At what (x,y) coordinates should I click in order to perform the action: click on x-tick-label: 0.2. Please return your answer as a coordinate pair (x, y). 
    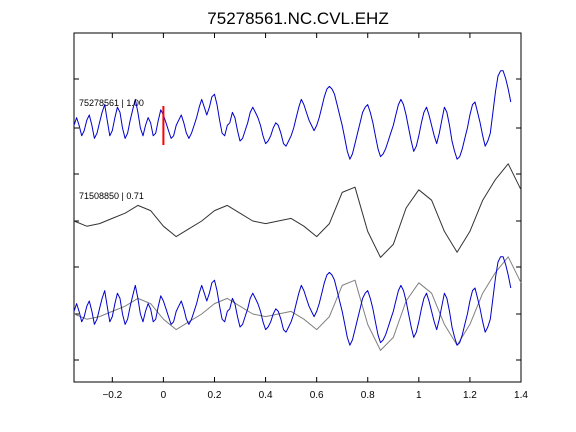
    Looking at the image, I should click on (215, 395).